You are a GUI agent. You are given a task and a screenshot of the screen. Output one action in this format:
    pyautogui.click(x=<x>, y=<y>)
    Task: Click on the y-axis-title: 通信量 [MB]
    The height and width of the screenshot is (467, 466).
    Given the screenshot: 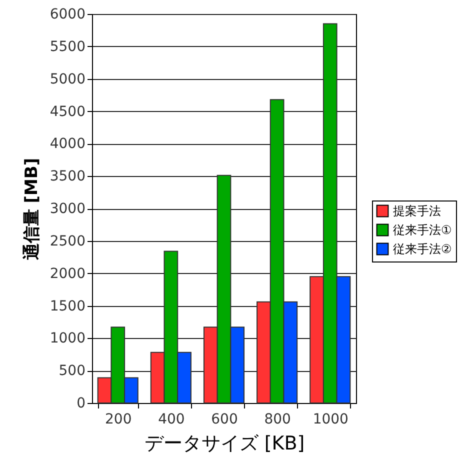 What is the action you would take?
    pyautogui.click(x=32, y=210)
    